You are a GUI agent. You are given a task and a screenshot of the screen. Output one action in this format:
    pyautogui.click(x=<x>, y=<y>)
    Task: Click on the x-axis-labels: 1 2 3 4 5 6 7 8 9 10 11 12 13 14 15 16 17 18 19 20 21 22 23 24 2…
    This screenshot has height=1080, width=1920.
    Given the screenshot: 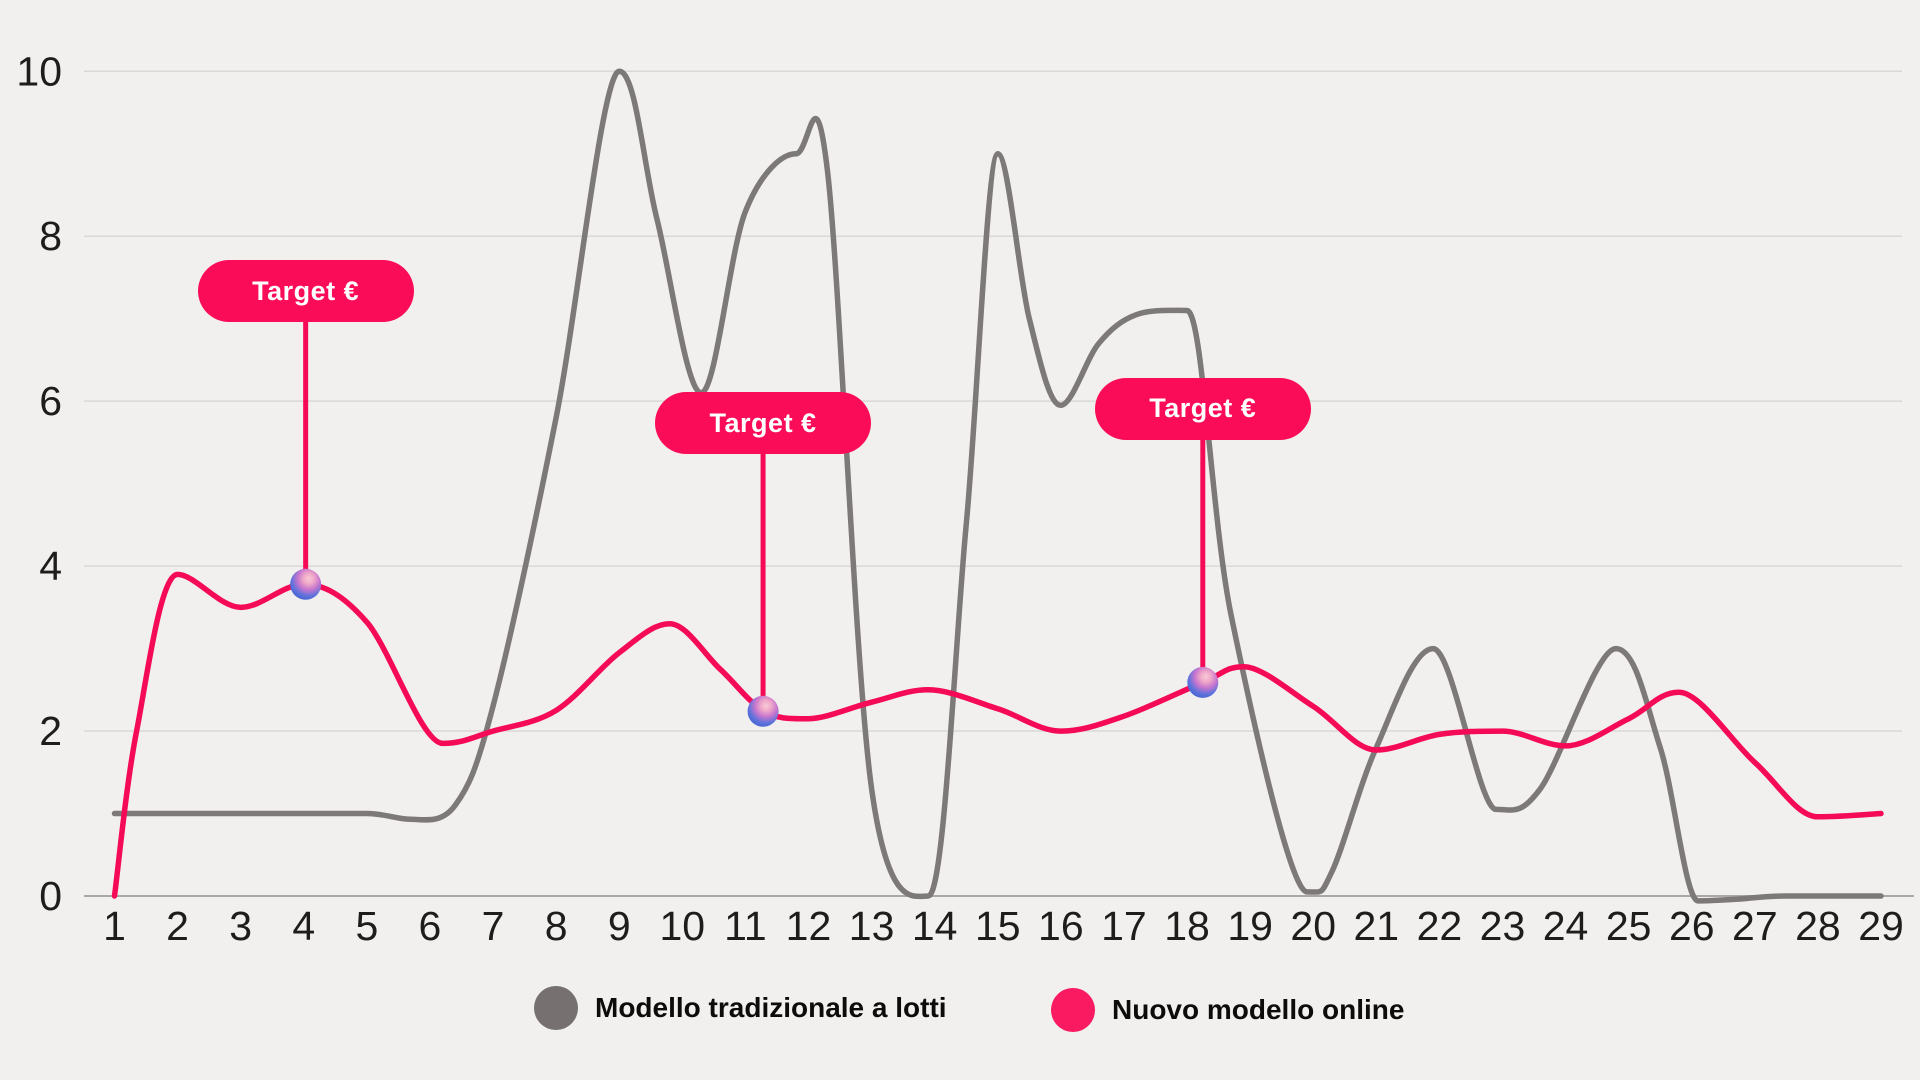 What is the action you would take?
    pyautogui.click(x=1003, y=926)
    